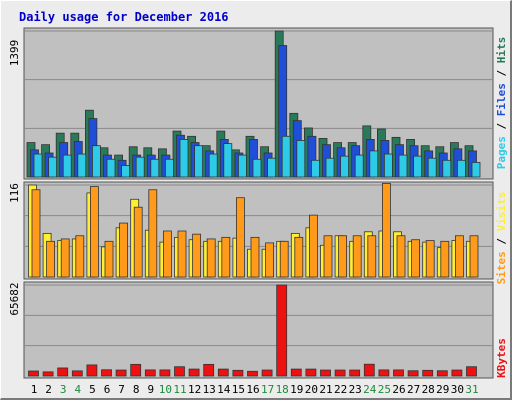 The height and width of the screenshot is (405, 512). I want to click on x-tick-label-25: 25, so click(384, 389).